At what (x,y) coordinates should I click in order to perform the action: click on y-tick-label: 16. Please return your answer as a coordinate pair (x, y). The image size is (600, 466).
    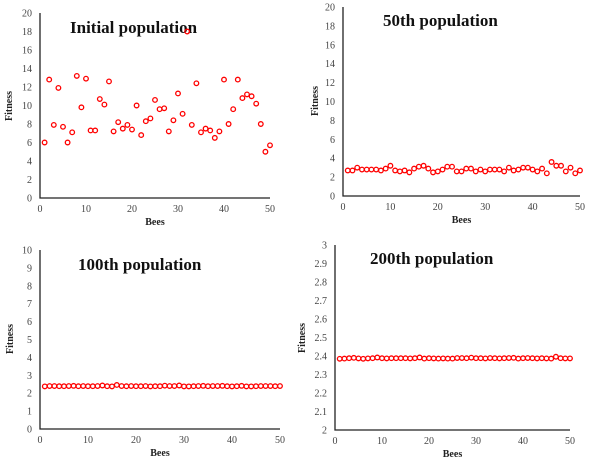
    Looking at the image, I should click on (330, 45).